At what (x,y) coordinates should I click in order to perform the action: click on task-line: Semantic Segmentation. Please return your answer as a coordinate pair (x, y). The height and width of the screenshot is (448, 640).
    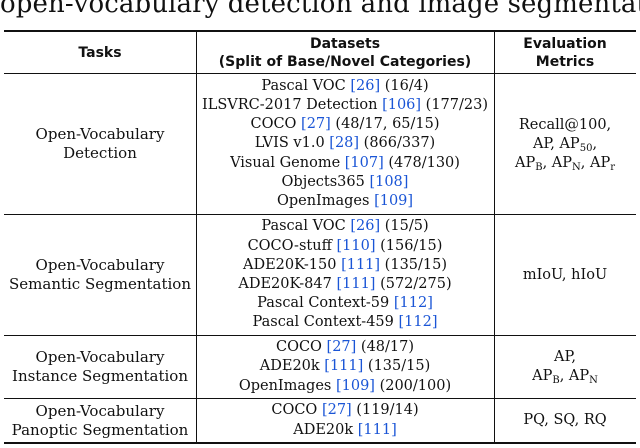
    Looking at the image, I should click on (100, 284).